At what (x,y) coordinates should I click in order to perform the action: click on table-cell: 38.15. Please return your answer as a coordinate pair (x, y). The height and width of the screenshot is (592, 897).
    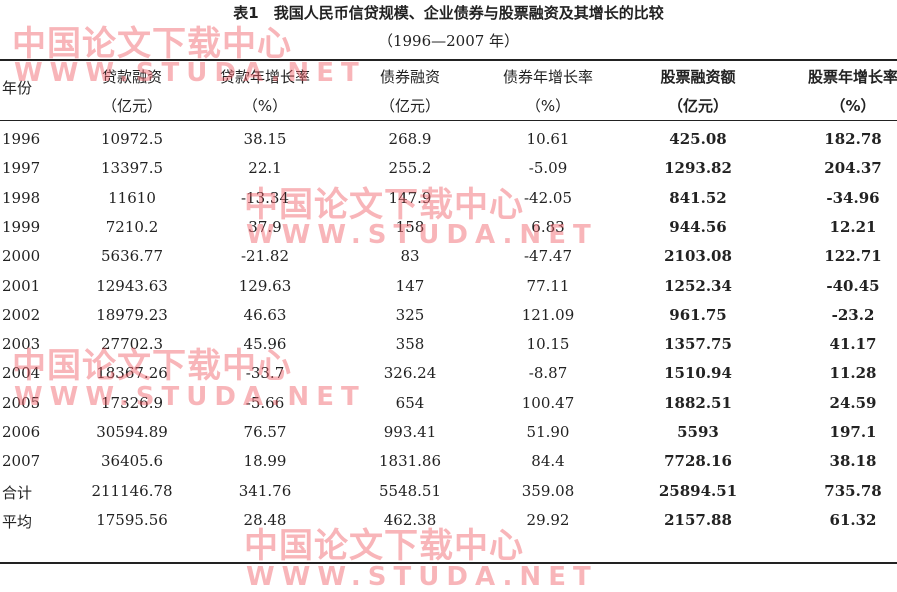
    Looking at the image, I should click on (265, 139).